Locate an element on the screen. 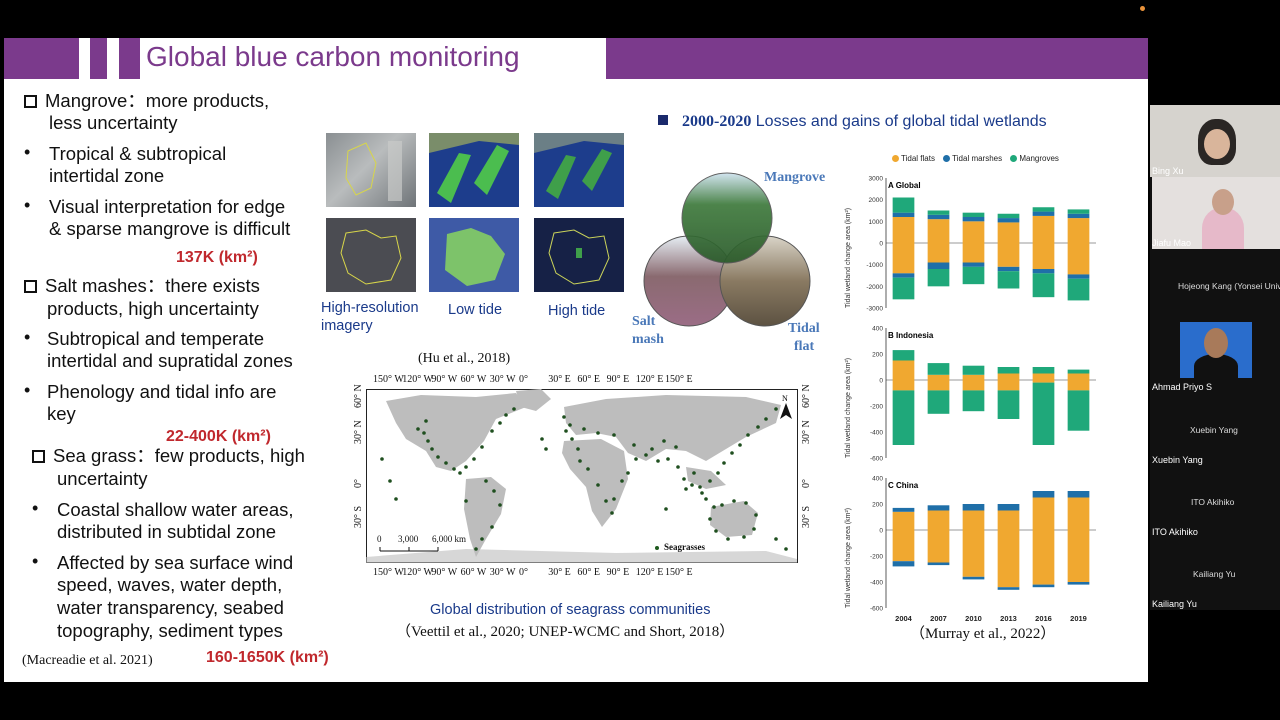 The image size is (1280, 720). longitude-label: 150° W is located at coordinates (388, 572).